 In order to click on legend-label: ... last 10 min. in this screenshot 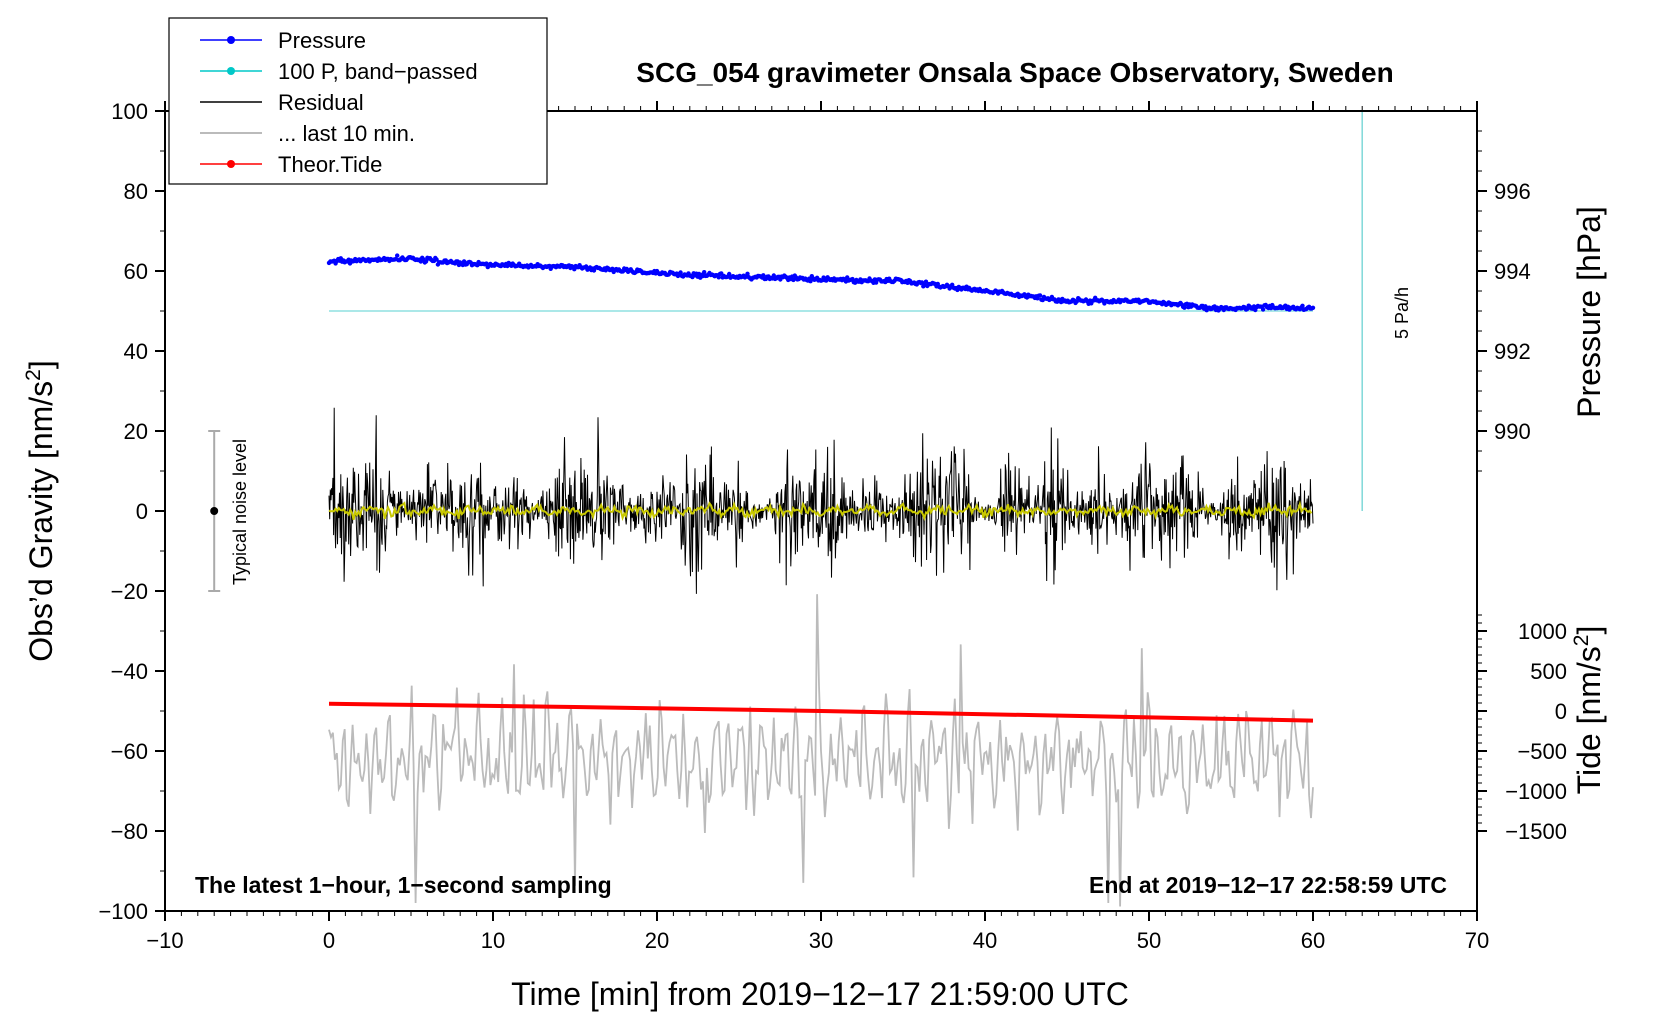, I will do `click(346, 133)`.